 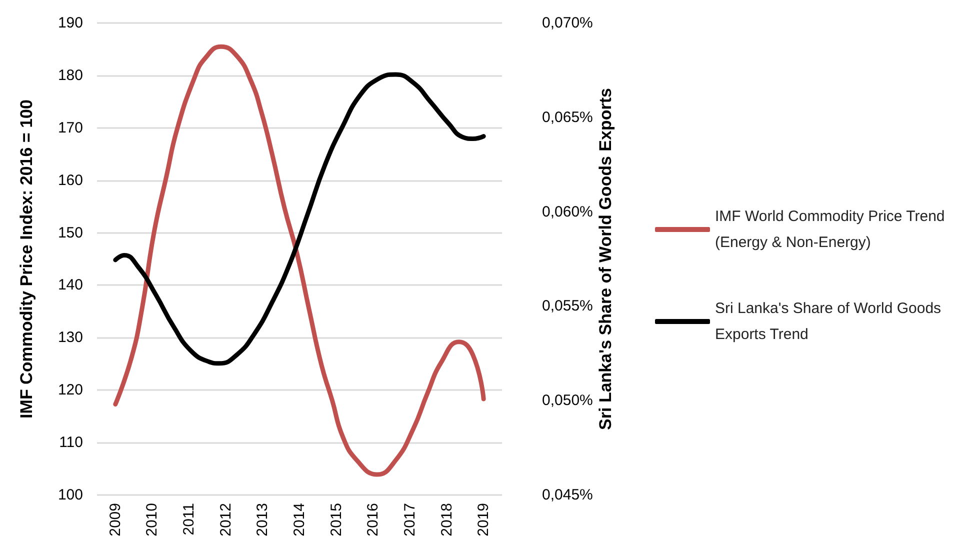 I want to click on y-tick-label: 130, so click(x=70, y=337).